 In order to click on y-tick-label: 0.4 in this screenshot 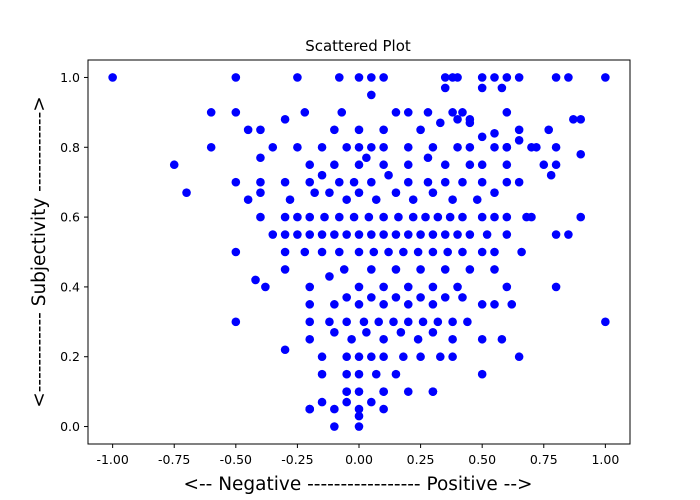, I will do `click(70, 286)`.